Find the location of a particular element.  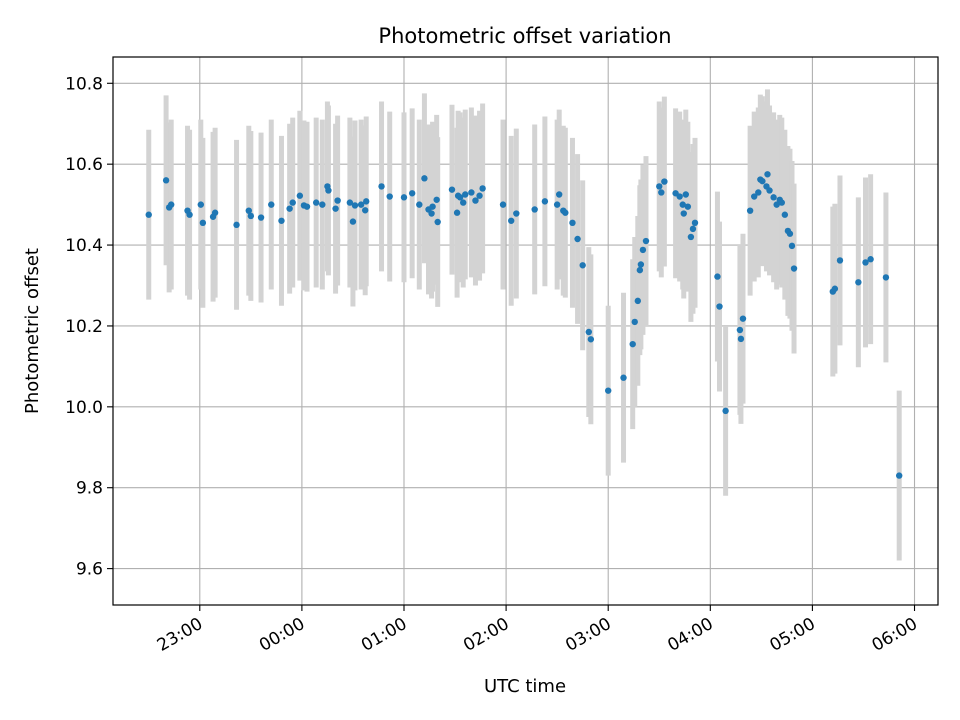

y-axis-label: Photometric offset is located at coordinates (32, 331).